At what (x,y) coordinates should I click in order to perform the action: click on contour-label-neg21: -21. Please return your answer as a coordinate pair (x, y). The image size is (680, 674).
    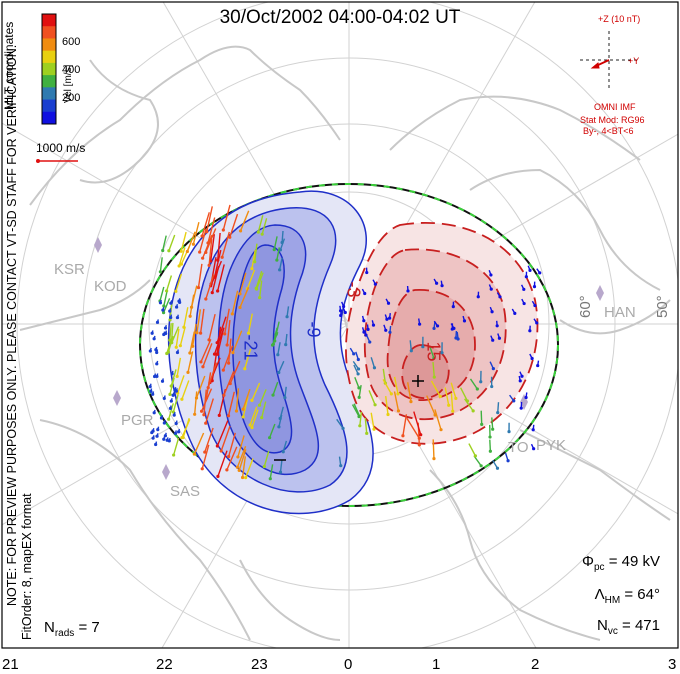
    Looking at the image, I should click on (250, 347).